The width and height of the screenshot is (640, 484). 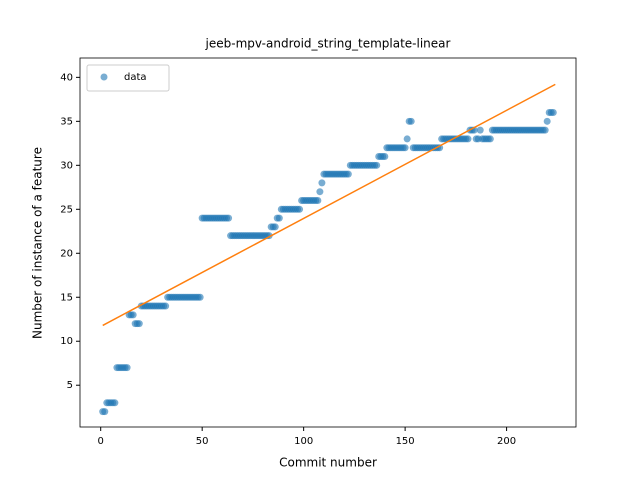 What do you see at coordinates (66, 209) in the screenshot?
I see `y-tick-label: 25` at bounding box center [66, 209].